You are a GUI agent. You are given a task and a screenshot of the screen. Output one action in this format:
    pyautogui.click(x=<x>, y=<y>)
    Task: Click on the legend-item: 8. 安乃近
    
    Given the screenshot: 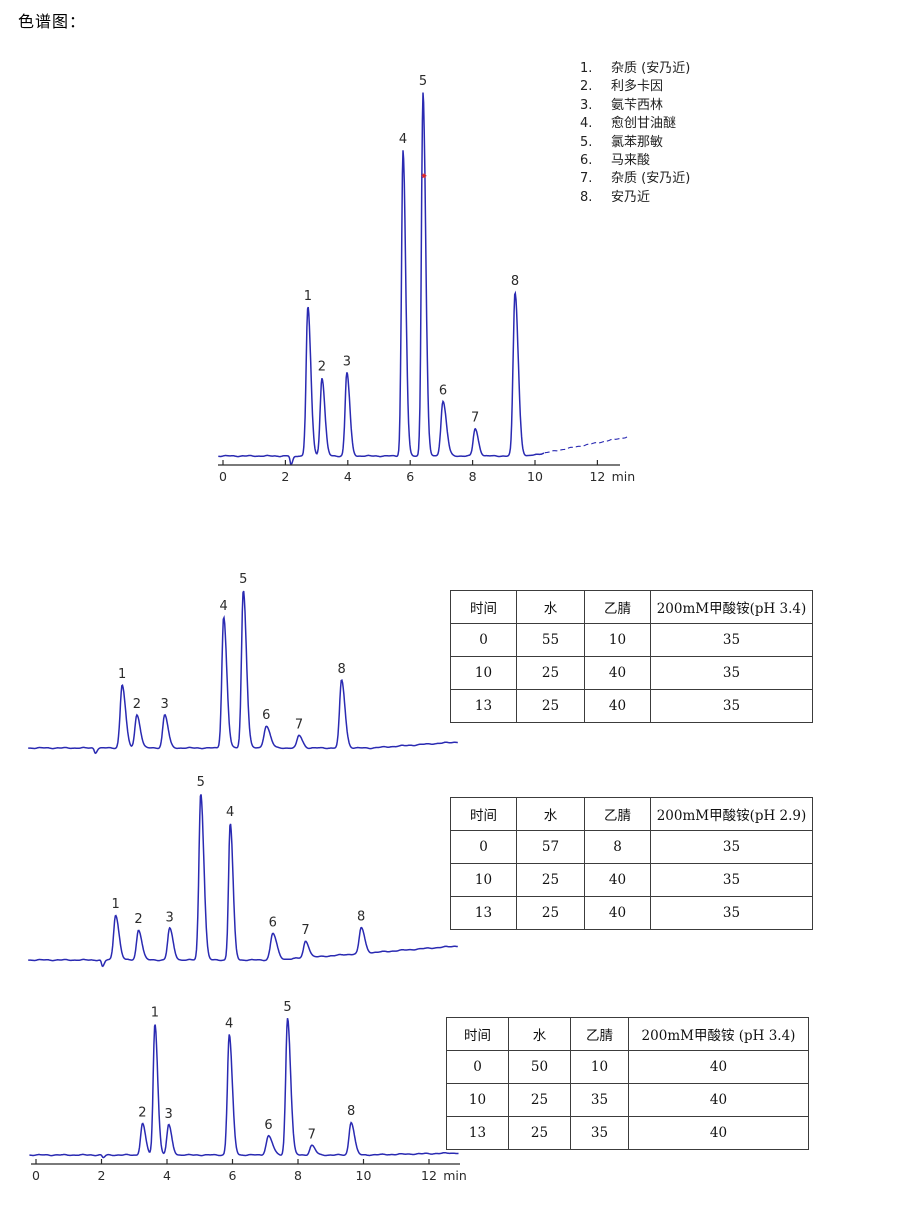 What is the action you would take?
    pyautogui.click(x=635, y=198)
    